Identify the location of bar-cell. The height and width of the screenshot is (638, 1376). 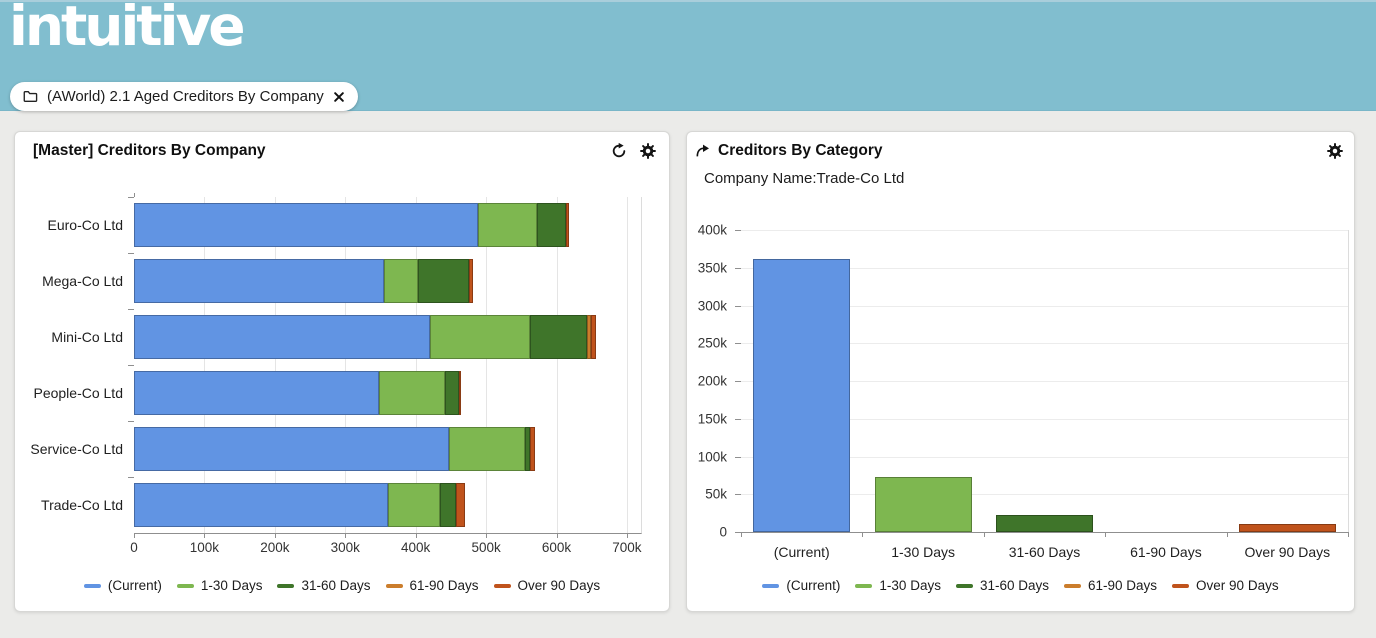
(1287, 381).